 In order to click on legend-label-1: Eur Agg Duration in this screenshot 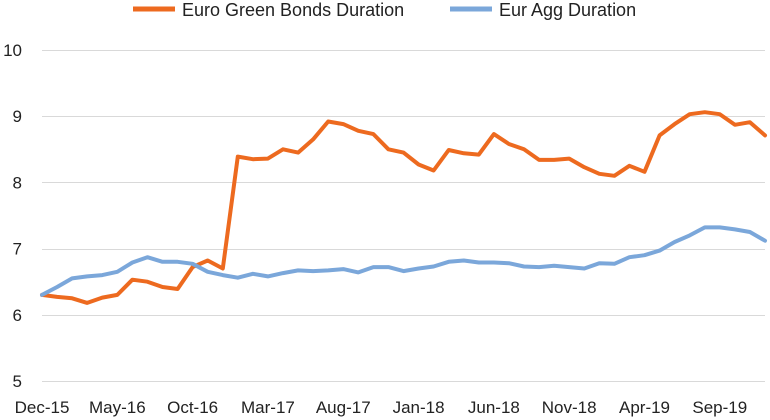, I will do `click(567, 10)`.